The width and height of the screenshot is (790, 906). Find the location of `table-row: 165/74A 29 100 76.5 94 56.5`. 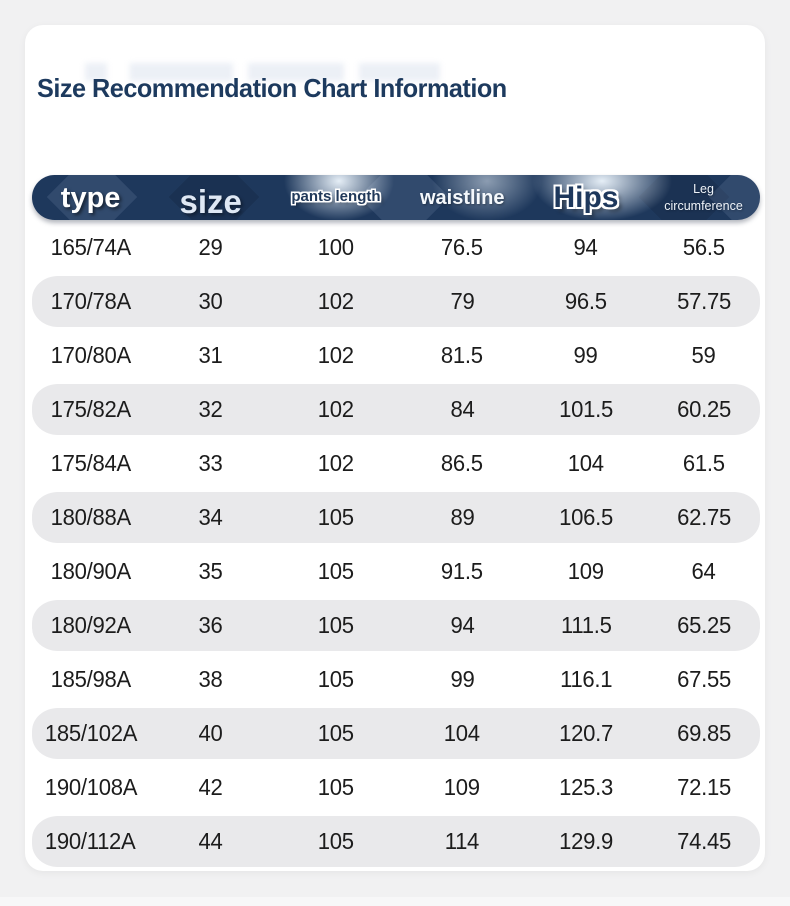

table-row: 165/74A 29 100 76.5 94 56.5 is located at coordinates (396, 247).